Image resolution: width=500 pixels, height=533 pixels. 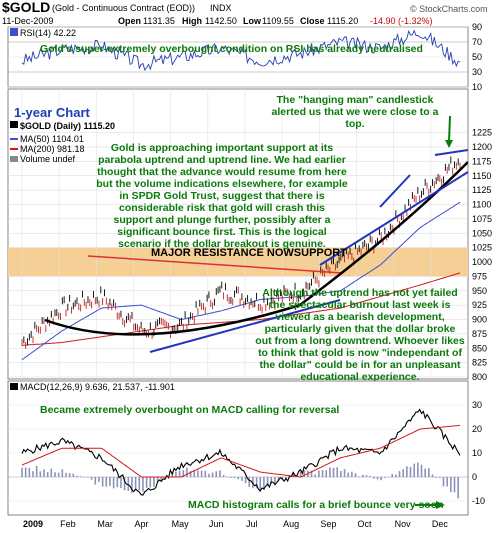 I want to click on price-tick: 1200, so click(x=482, y=147).